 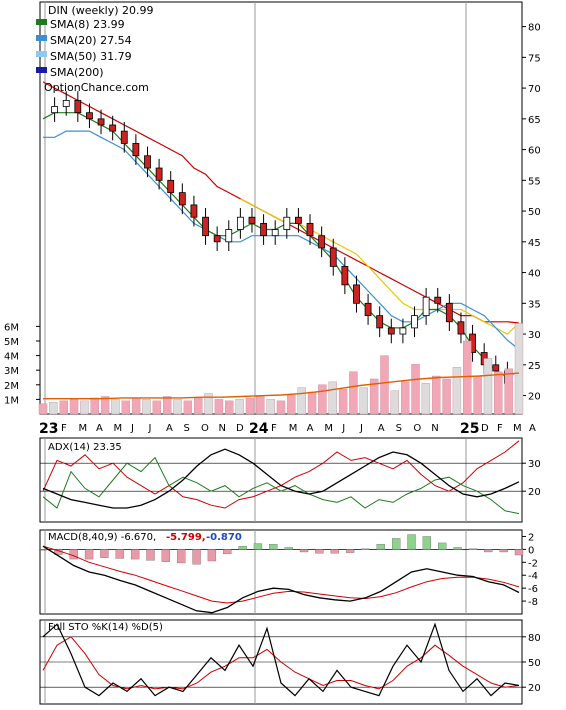 I want to click on sto-d-line, so click(x=281, y=663).